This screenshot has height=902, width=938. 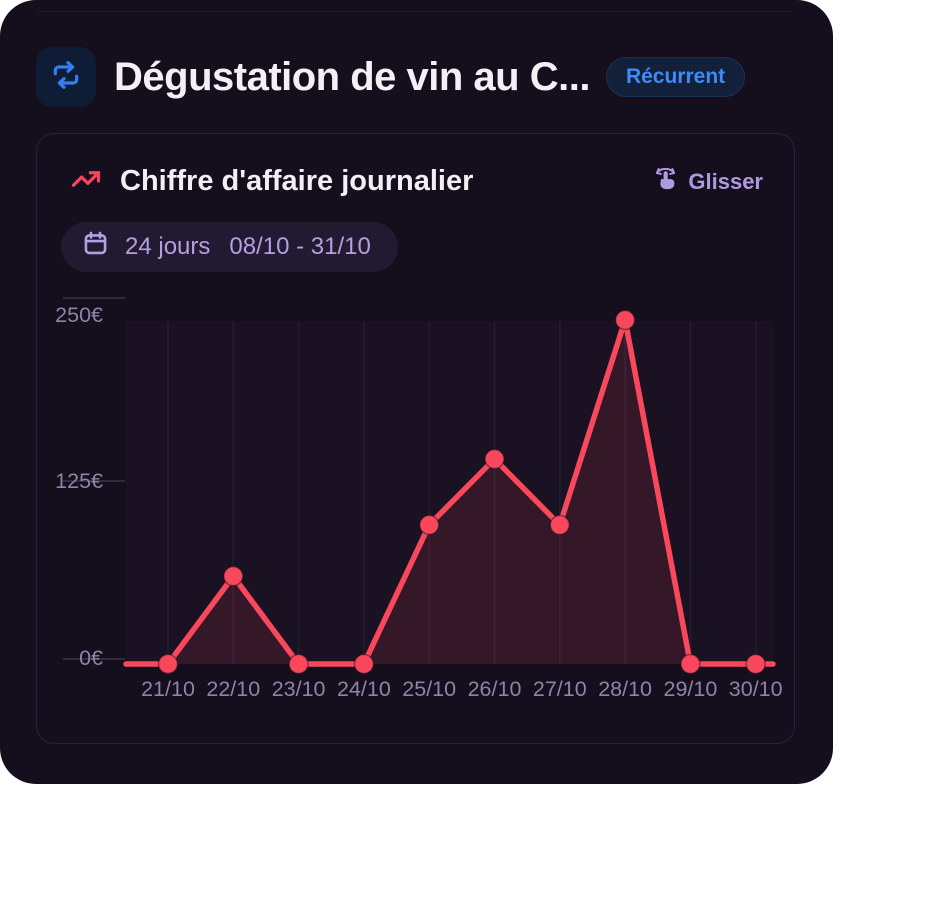 I want to click on svg-text: 28/10, so click(x=625, y=689).